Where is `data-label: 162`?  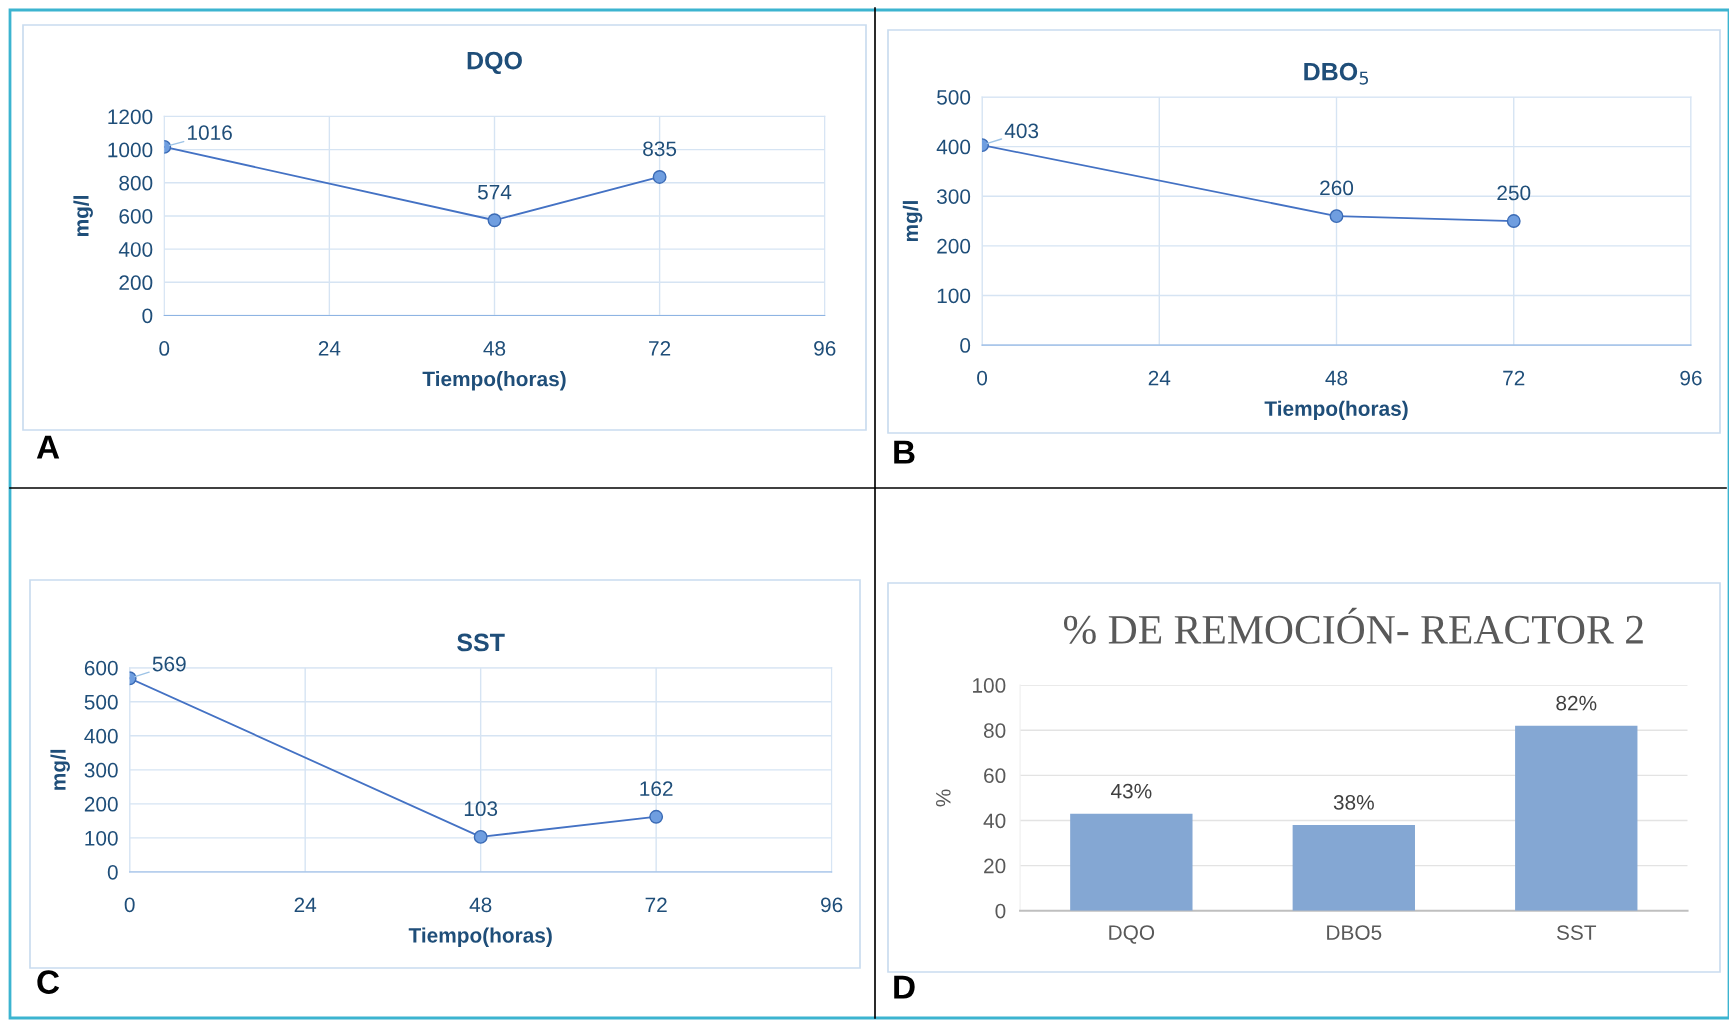 data-label: 162 is located at coordinates (656, 789).